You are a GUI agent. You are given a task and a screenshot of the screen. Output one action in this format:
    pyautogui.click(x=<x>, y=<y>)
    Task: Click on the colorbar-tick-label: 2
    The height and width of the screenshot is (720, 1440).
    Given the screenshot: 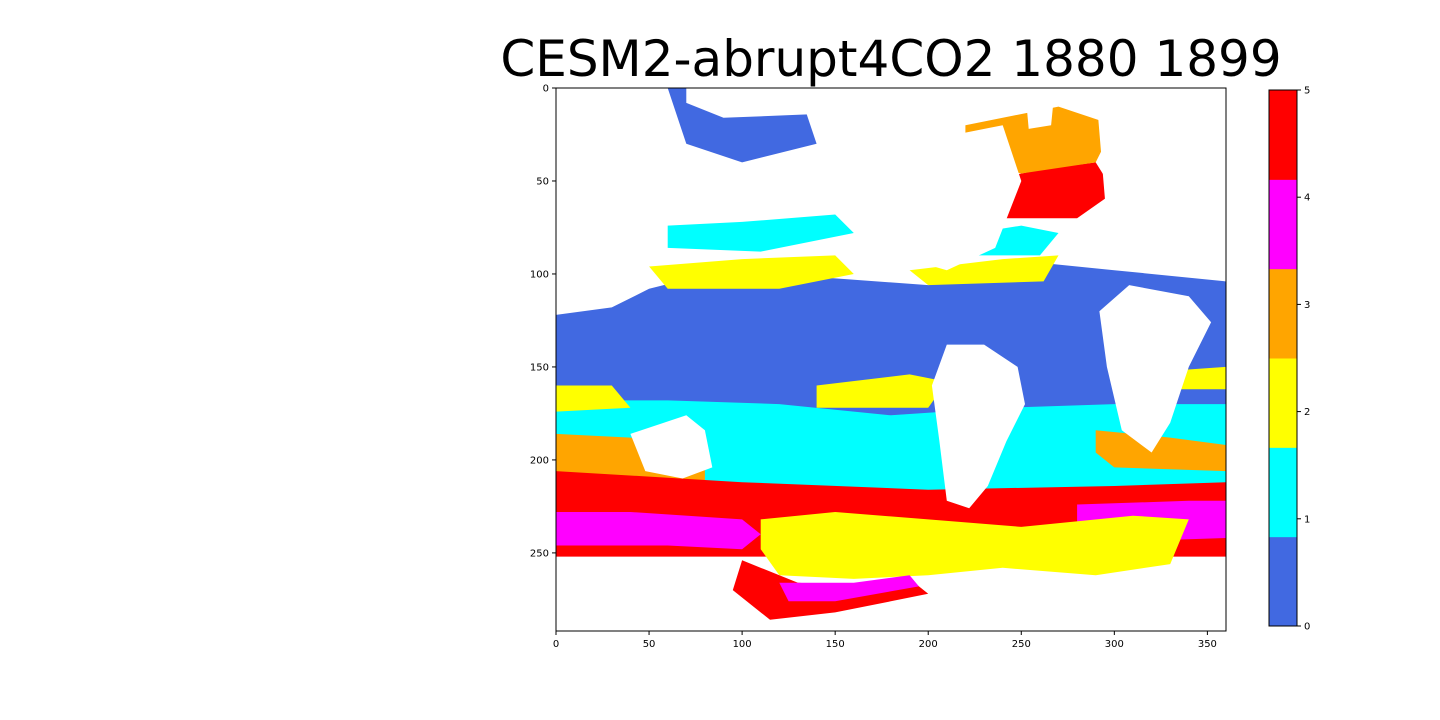 What is the action you would take?
    pyautogui.click(x=1307, y=412)
    